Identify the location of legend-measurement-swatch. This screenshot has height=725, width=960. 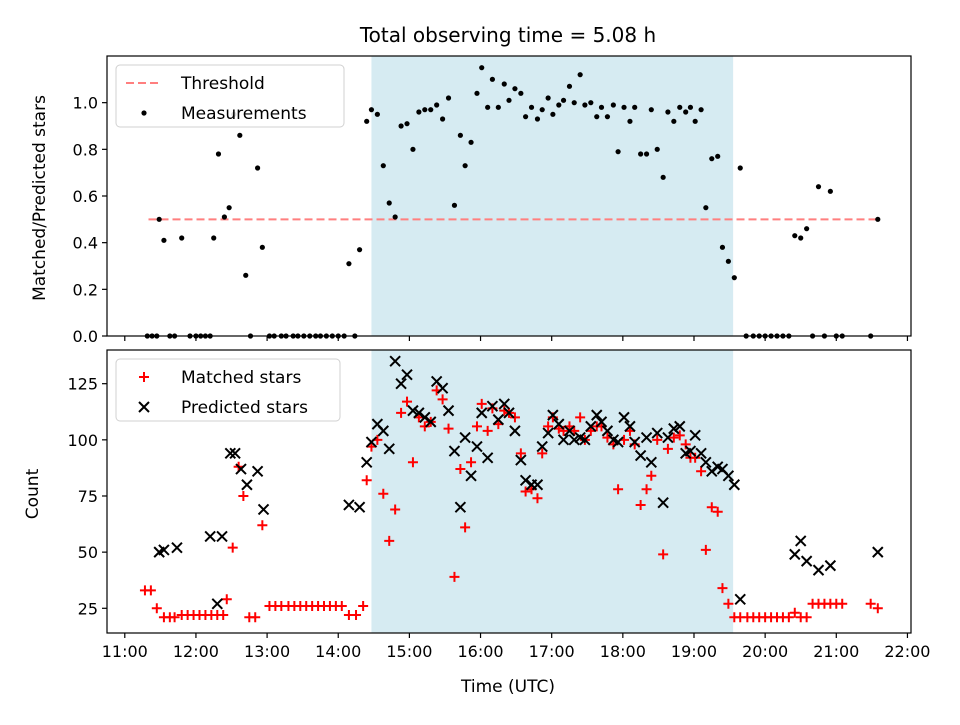
(144, 113).